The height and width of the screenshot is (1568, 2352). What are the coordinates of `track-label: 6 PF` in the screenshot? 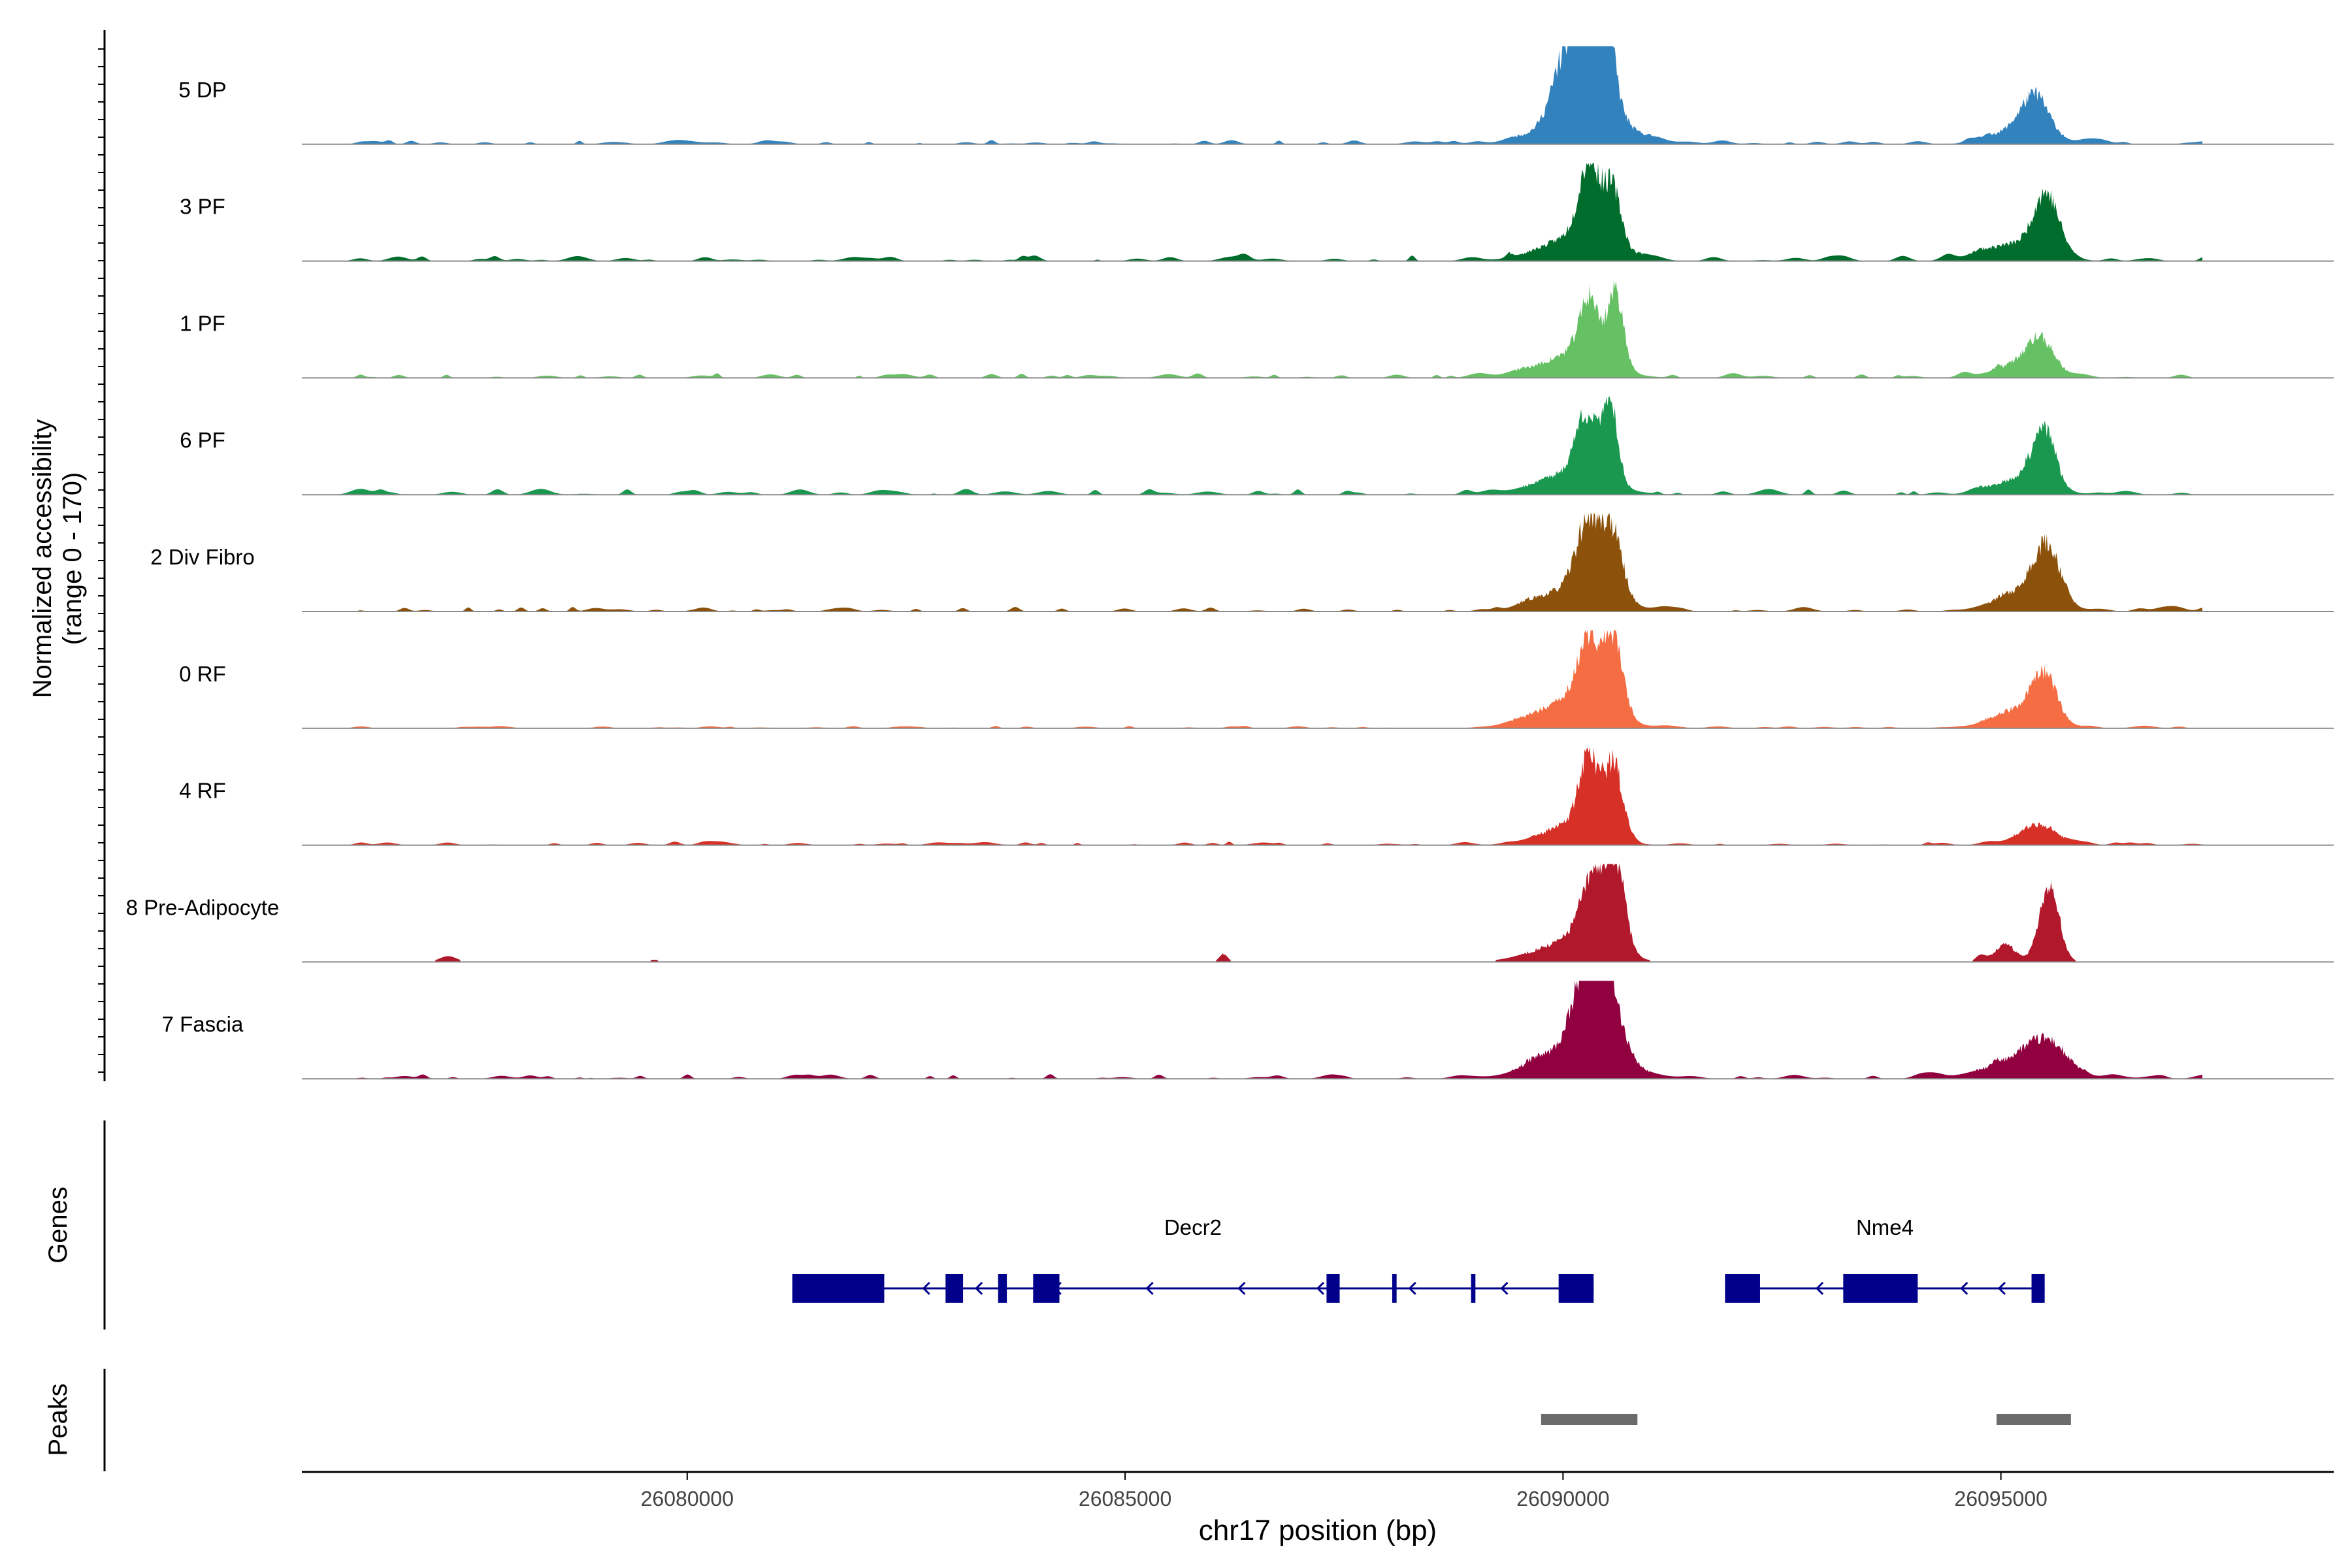 It's located at (202, 440).